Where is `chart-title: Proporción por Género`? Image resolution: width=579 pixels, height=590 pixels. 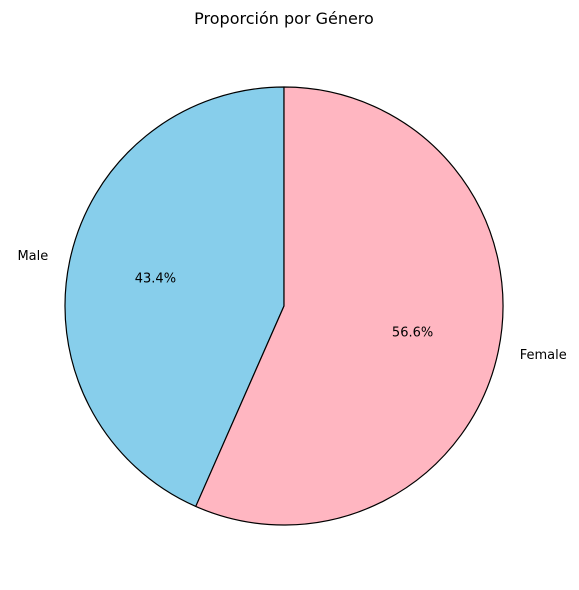
chart-title: Proporción por Género is located at coordinates (284, 18).